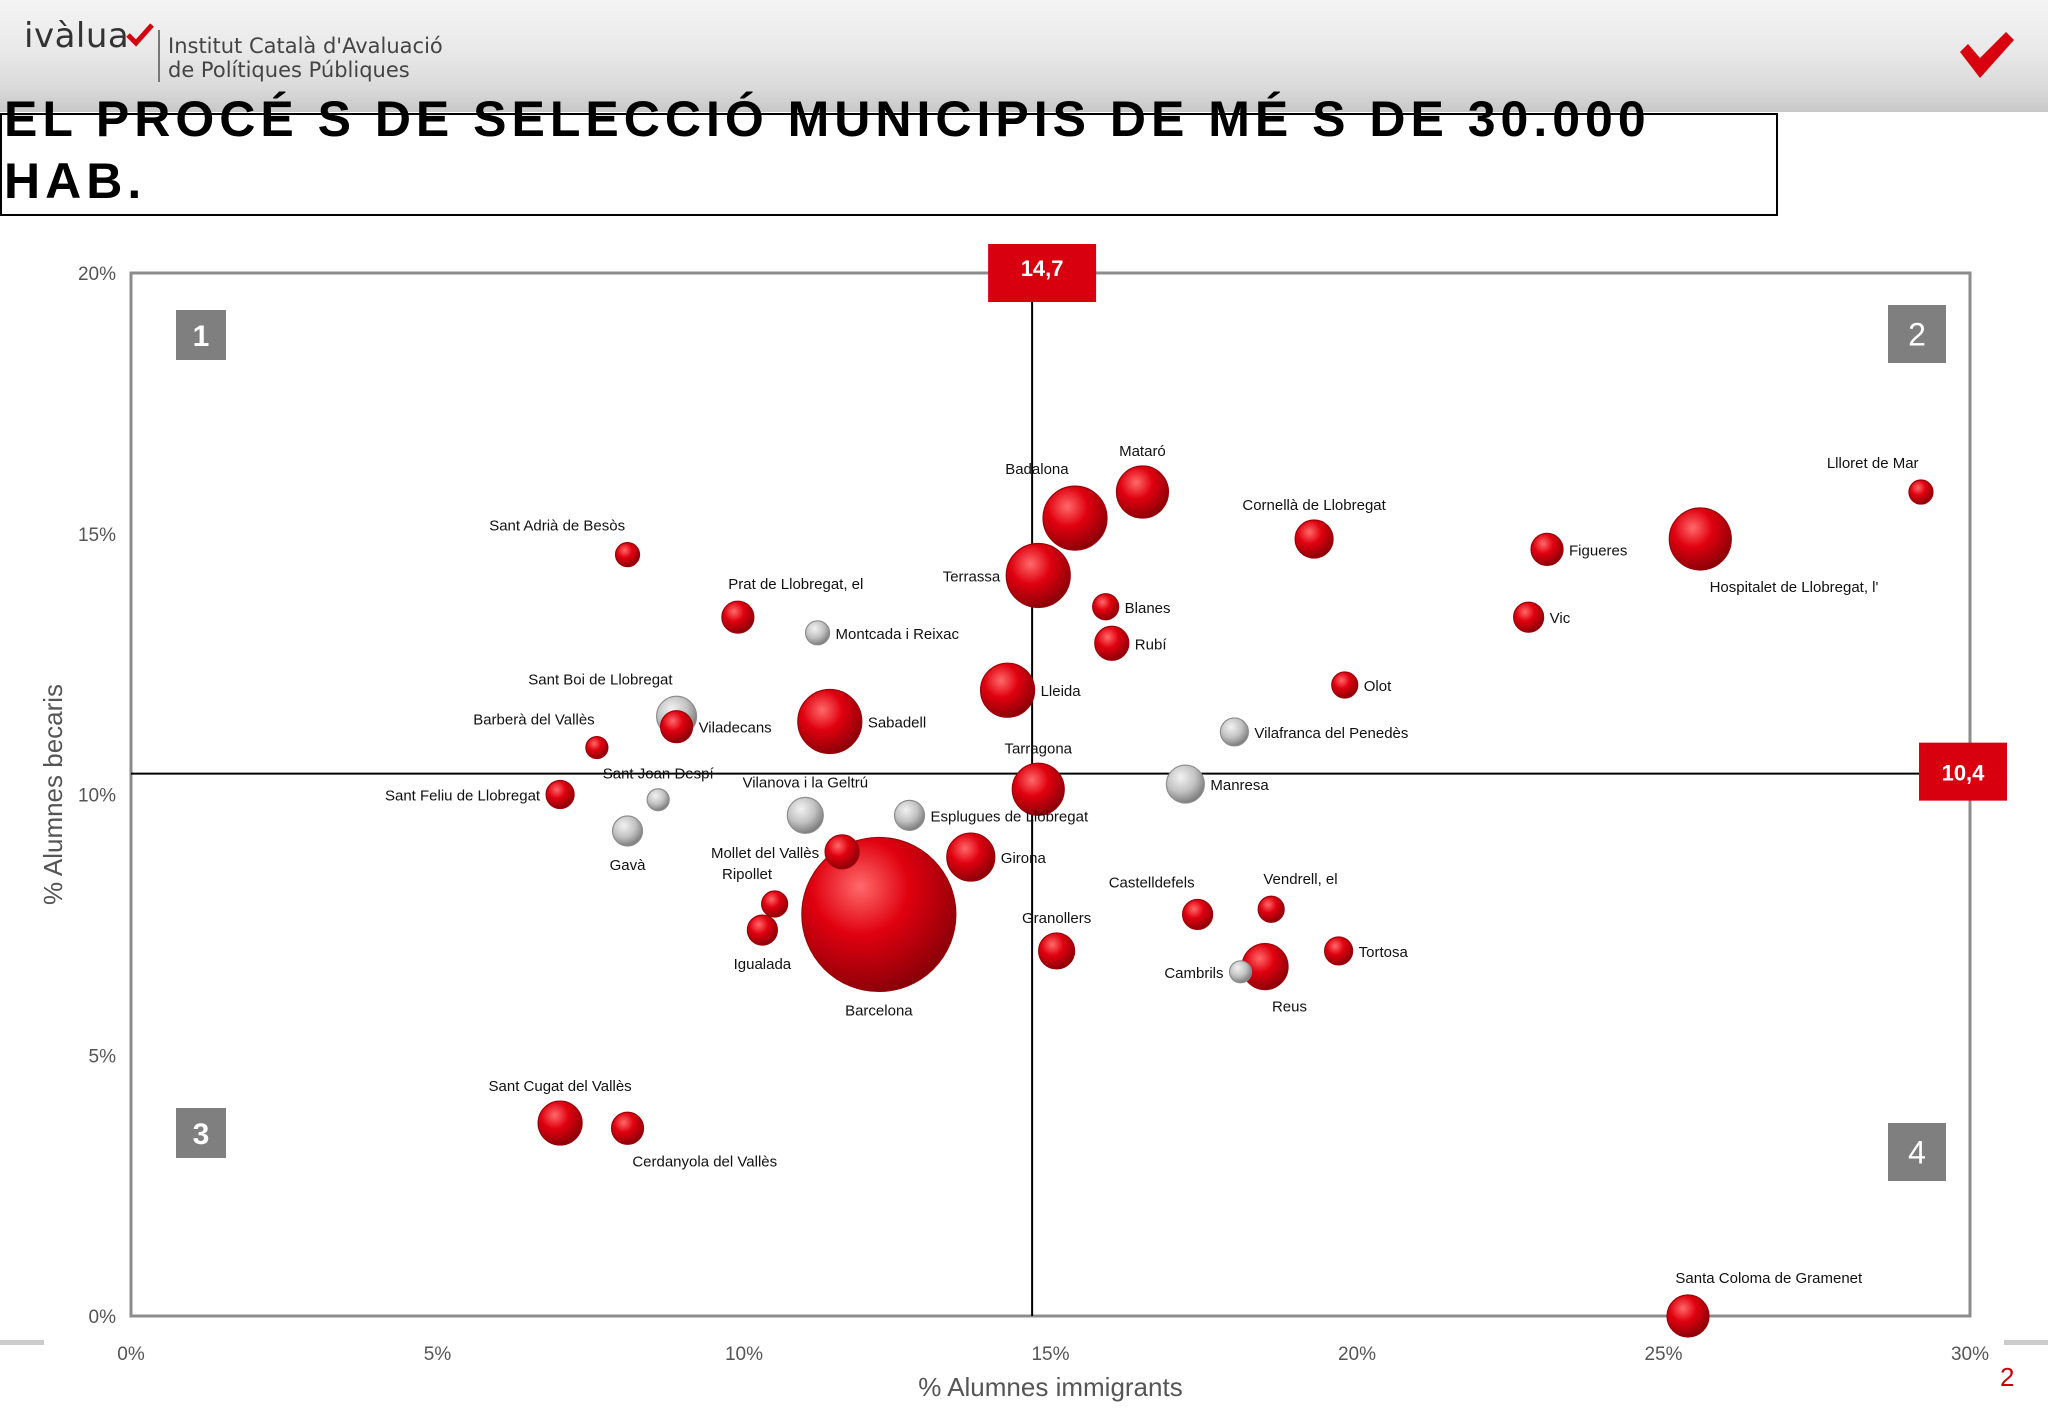 The width and height of the screenshot is (2048, 1418). I want to click on x-tick-label: 0%, so click(131, 1354).